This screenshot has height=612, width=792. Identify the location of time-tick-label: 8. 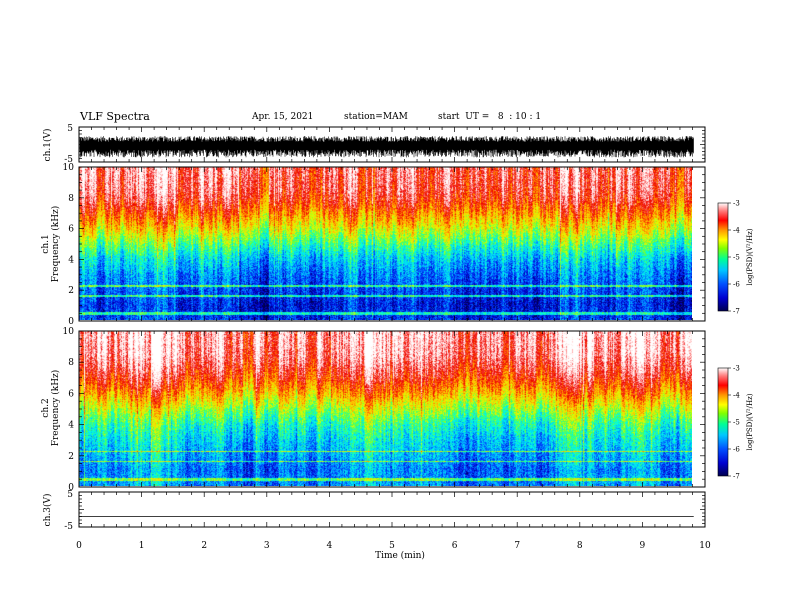
(580, 546).